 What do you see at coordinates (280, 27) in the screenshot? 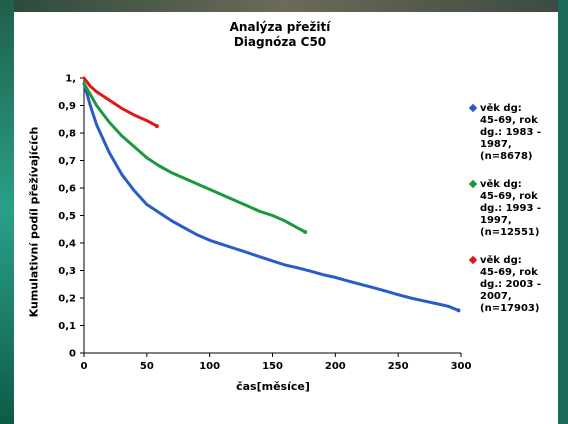
I see `chart-title: Analýza přežití` at bounding box center [280, 27].